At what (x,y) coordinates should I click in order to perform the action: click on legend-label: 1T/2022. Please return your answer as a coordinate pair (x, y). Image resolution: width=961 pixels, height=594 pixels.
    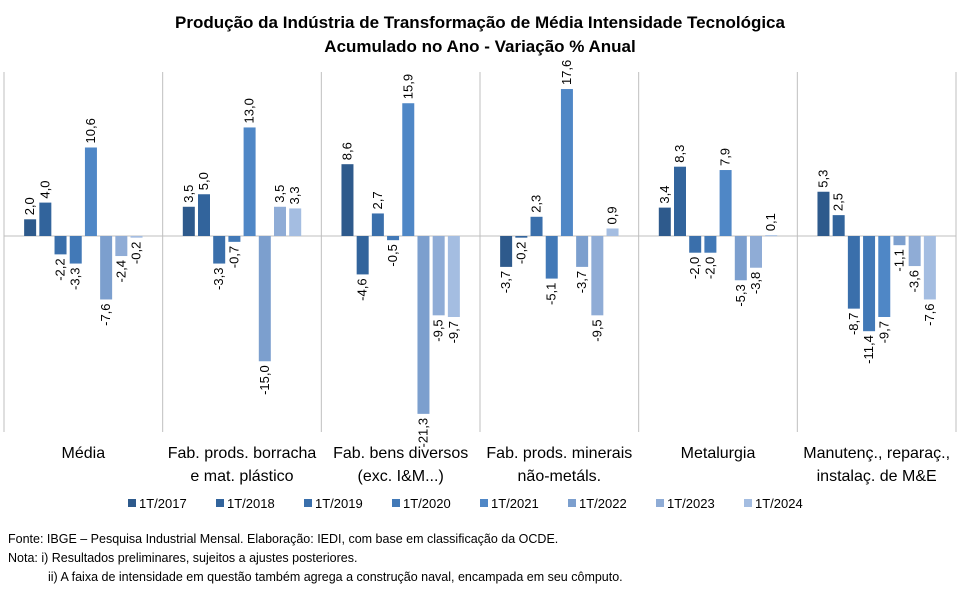
    Looking at the image, I should click on (603, 503).